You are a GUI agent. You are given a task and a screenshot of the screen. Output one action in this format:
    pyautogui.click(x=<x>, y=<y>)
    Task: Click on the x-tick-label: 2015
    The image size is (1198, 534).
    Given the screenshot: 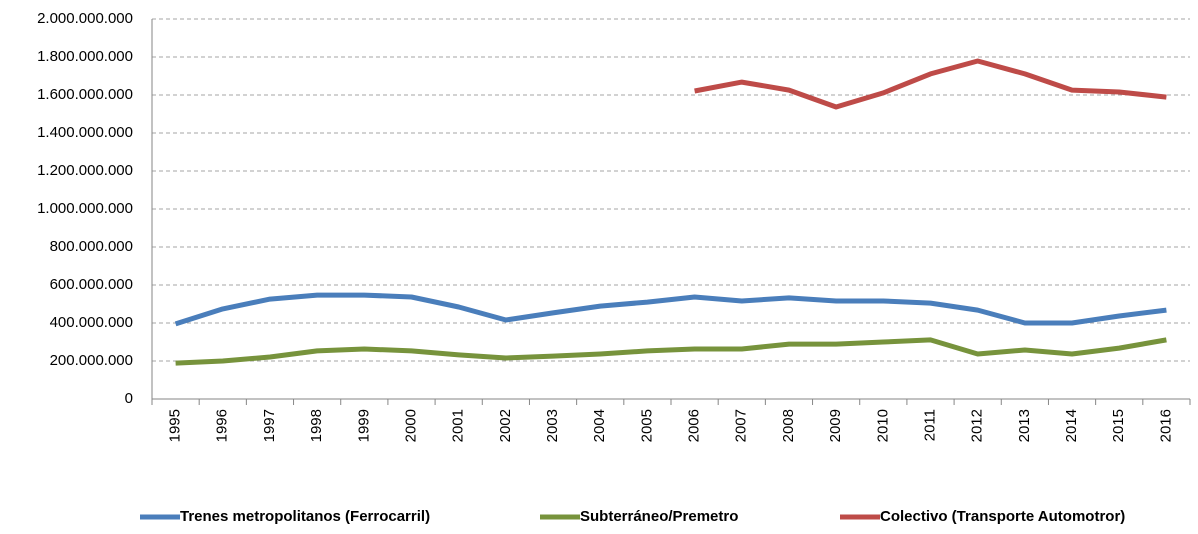 What is the action you would take?
    pyautogui.click(x=1118, y=425)
    